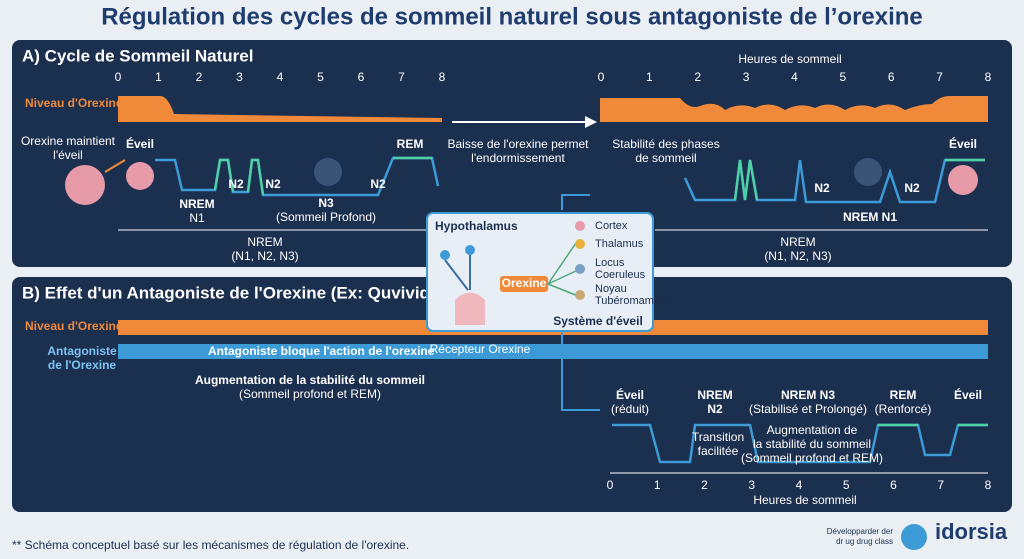  What do you see at coordinates (812, 430) in the screenshot?
I see `note: Augmentation de` at bounding box center [812, 430].